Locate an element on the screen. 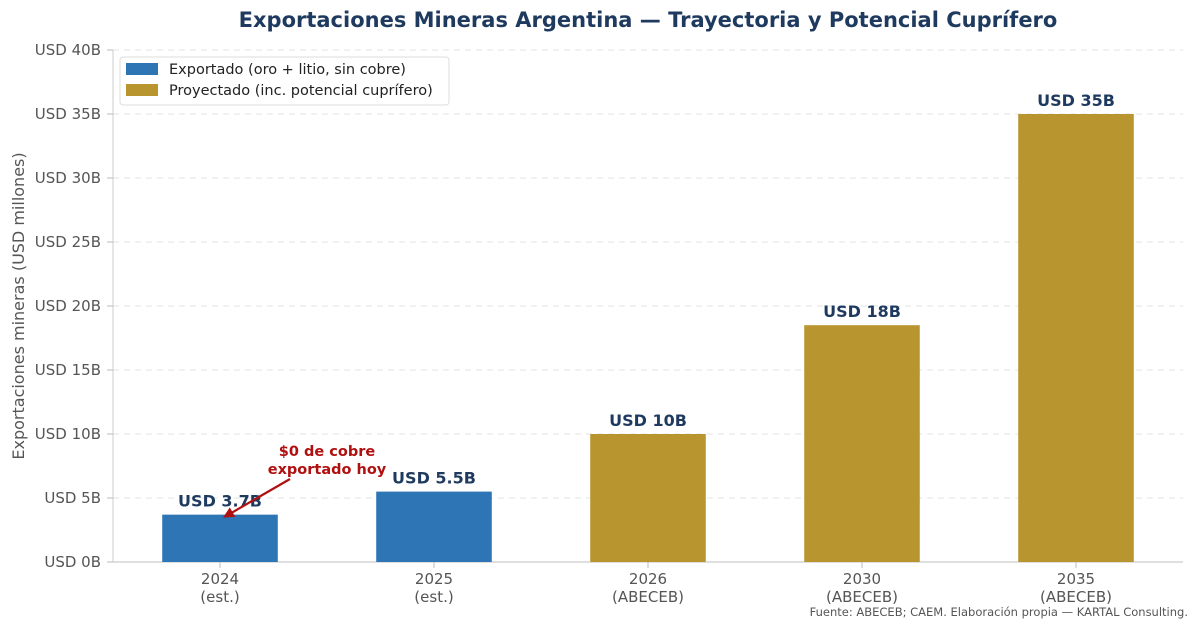 The height and width of the screenshot is (630, 1200). x-tick-label: 2030 is located at coordinates (862, 579).